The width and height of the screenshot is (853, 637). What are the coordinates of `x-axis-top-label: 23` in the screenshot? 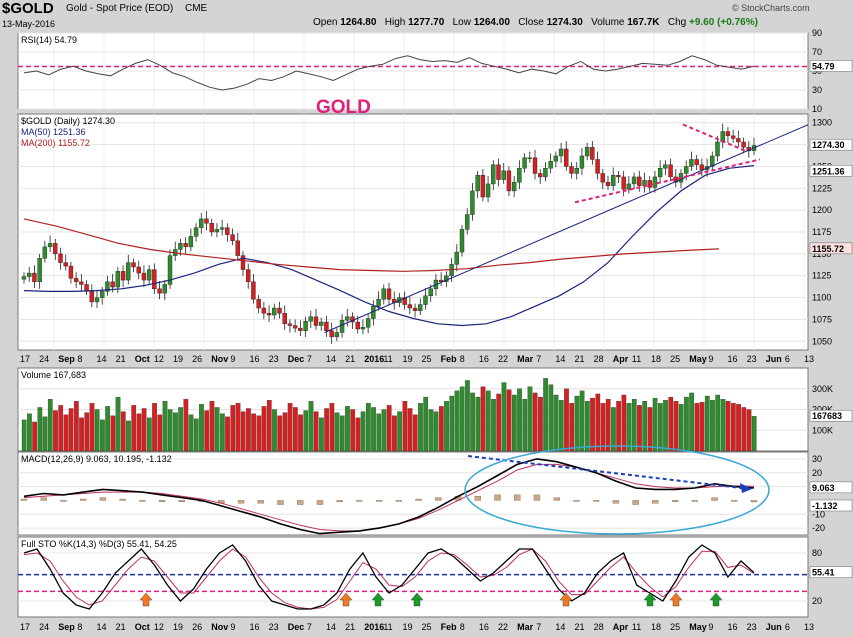 It's located at (274, 359).